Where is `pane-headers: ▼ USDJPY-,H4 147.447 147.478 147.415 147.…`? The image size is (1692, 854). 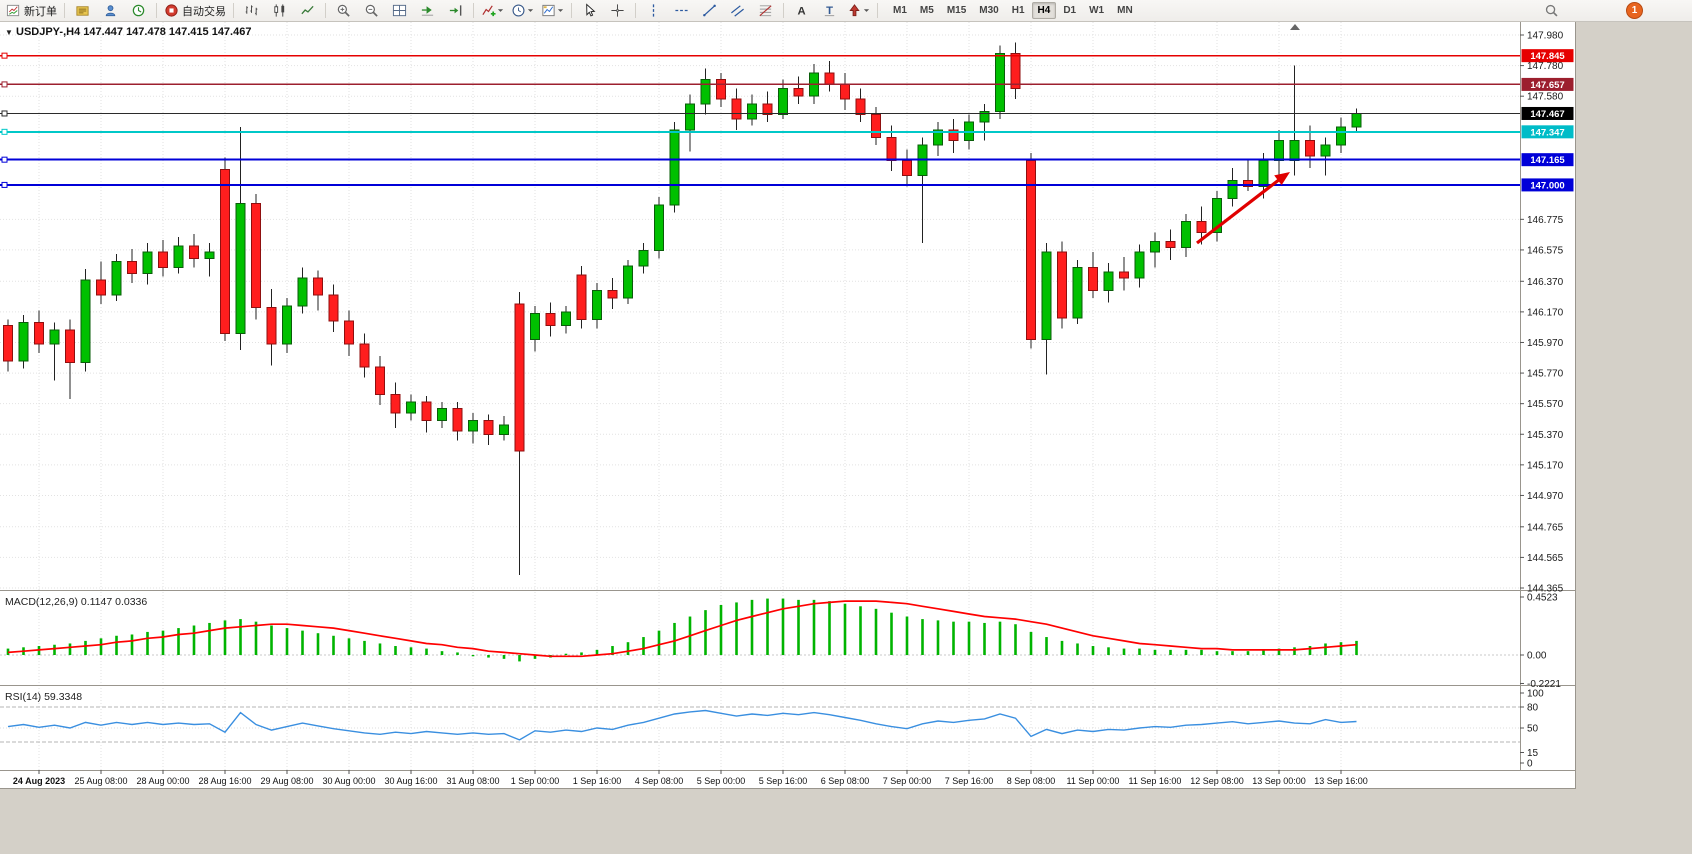
pane-headers: ▼ USDJPY-,H4 147.447 147.478 147.415 147.… is located at coordinates (128, 364).